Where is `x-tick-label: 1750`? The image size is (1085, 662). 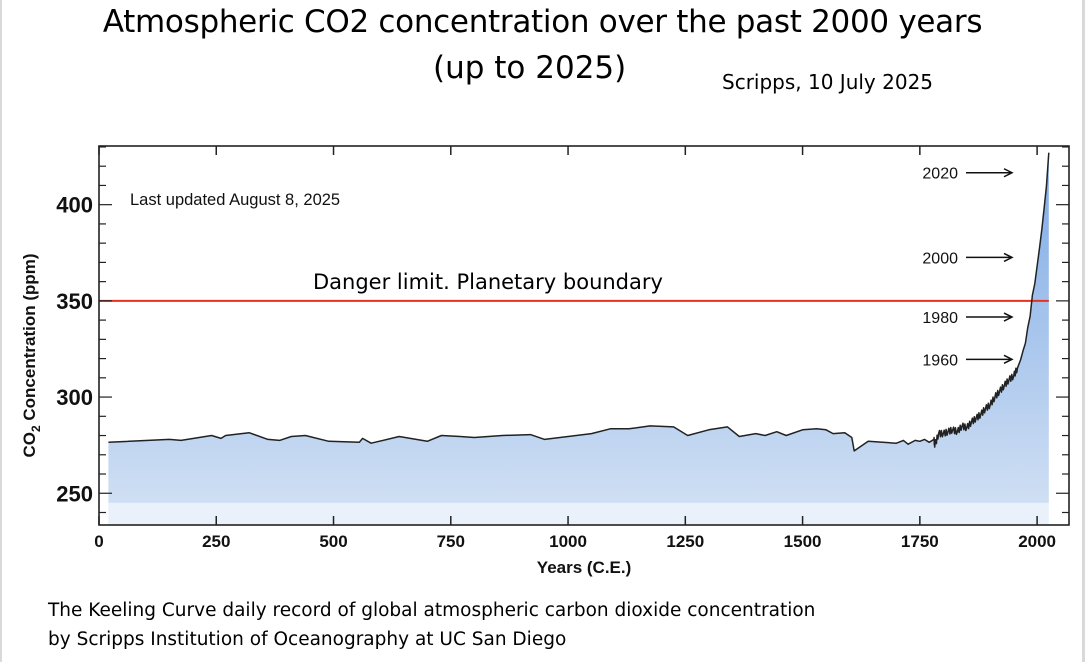 x-tick-label: 1750 is located at coordinates (920, 541).